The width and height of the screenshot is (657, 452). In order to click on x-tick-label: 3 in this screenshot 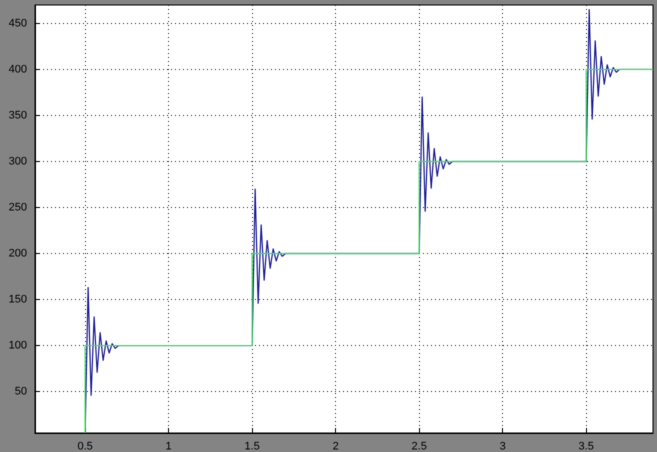, I will do `click(503, 446)`.